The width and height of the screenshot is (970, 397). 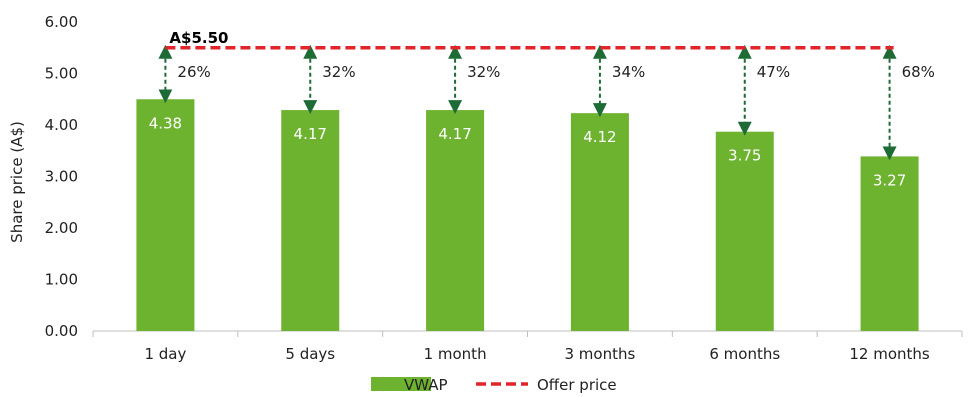 I want to click on premium-label: 47%, so click(x=773, y=72).